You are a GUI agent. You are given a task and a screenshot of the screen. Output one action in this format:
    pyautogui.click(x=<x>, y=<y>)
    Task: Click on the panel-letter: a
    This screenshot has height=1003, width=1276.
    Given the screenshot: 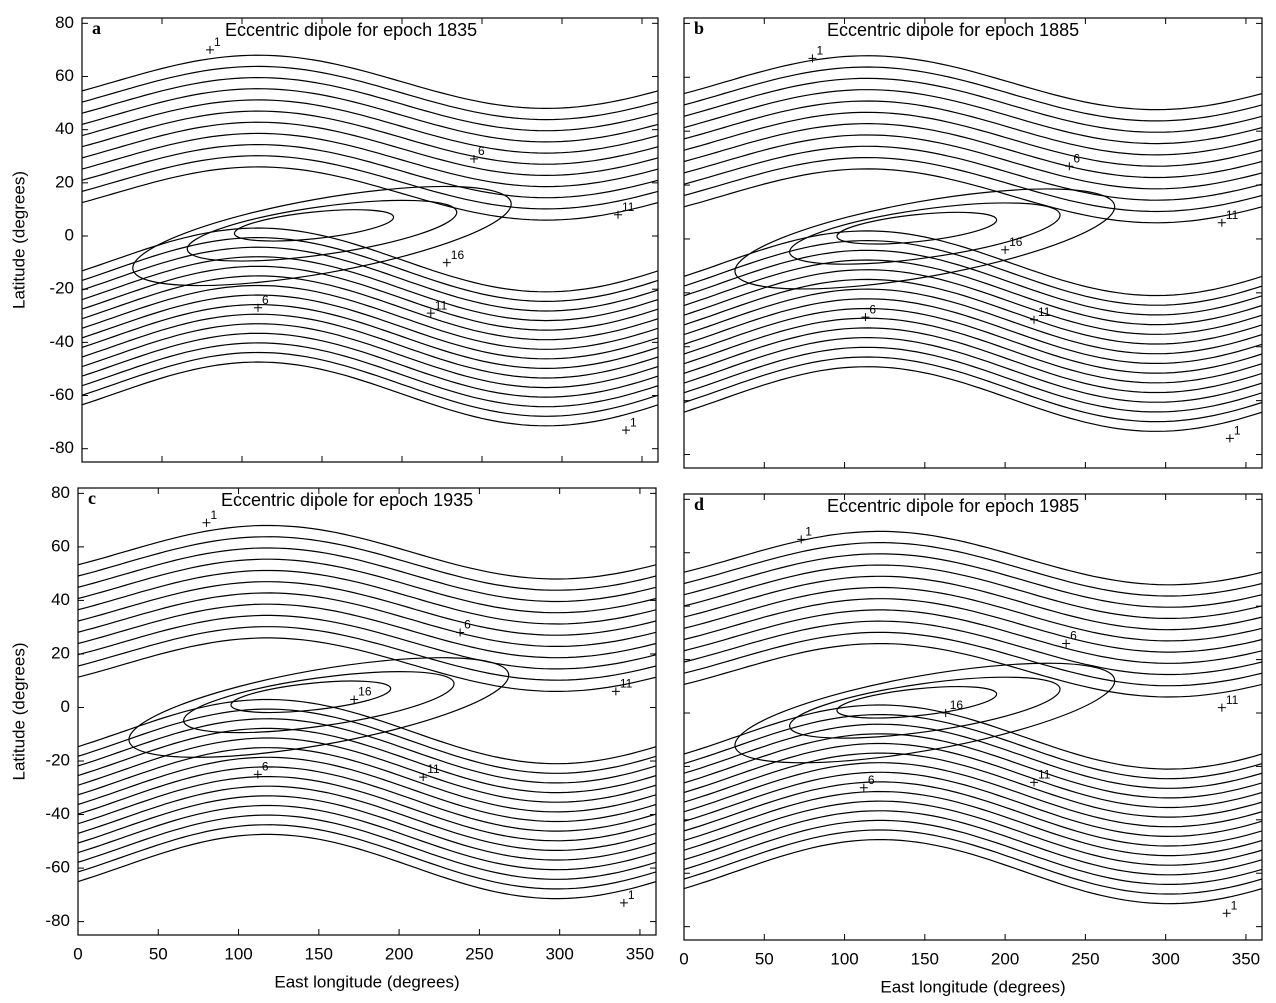 What is the action you would take?
    pyautogui.click(x=96, y=28)
    